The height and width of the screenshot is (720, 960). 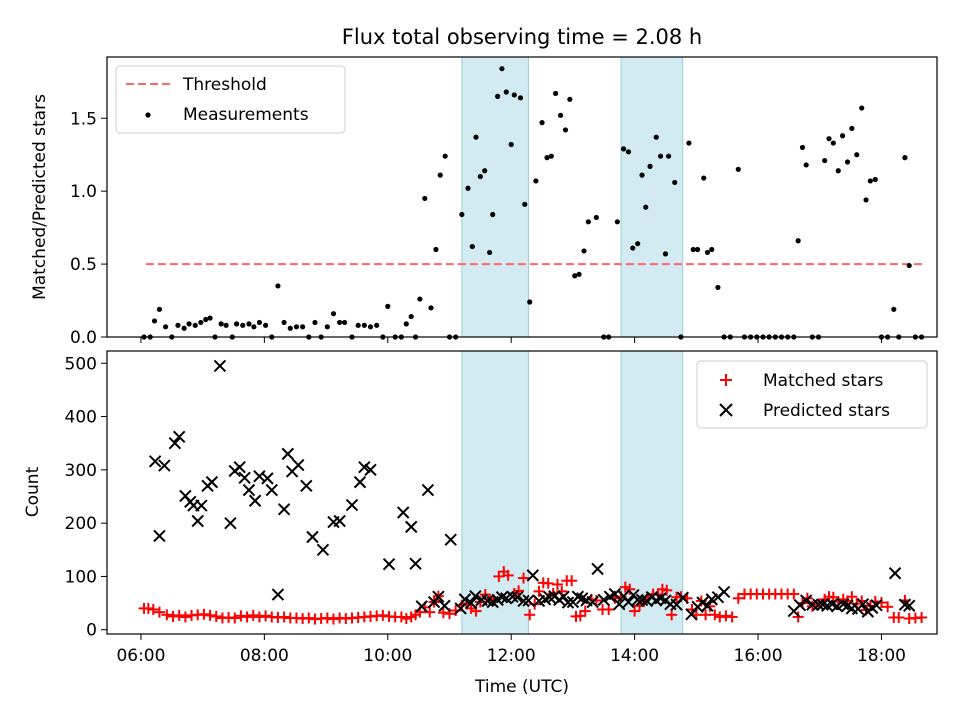 What do you see at coordinates (81, 418) in the screenshot?
I see `y-tick-label: 400` at bounding box center [81, 418].